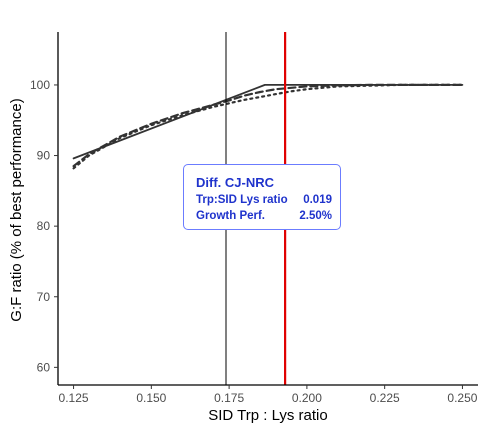 The width and height of the screenshot is (489, 434). Describe the element at coordinates (44, 156) in the screenshot. I see `y-tick-label: 90` at that location.